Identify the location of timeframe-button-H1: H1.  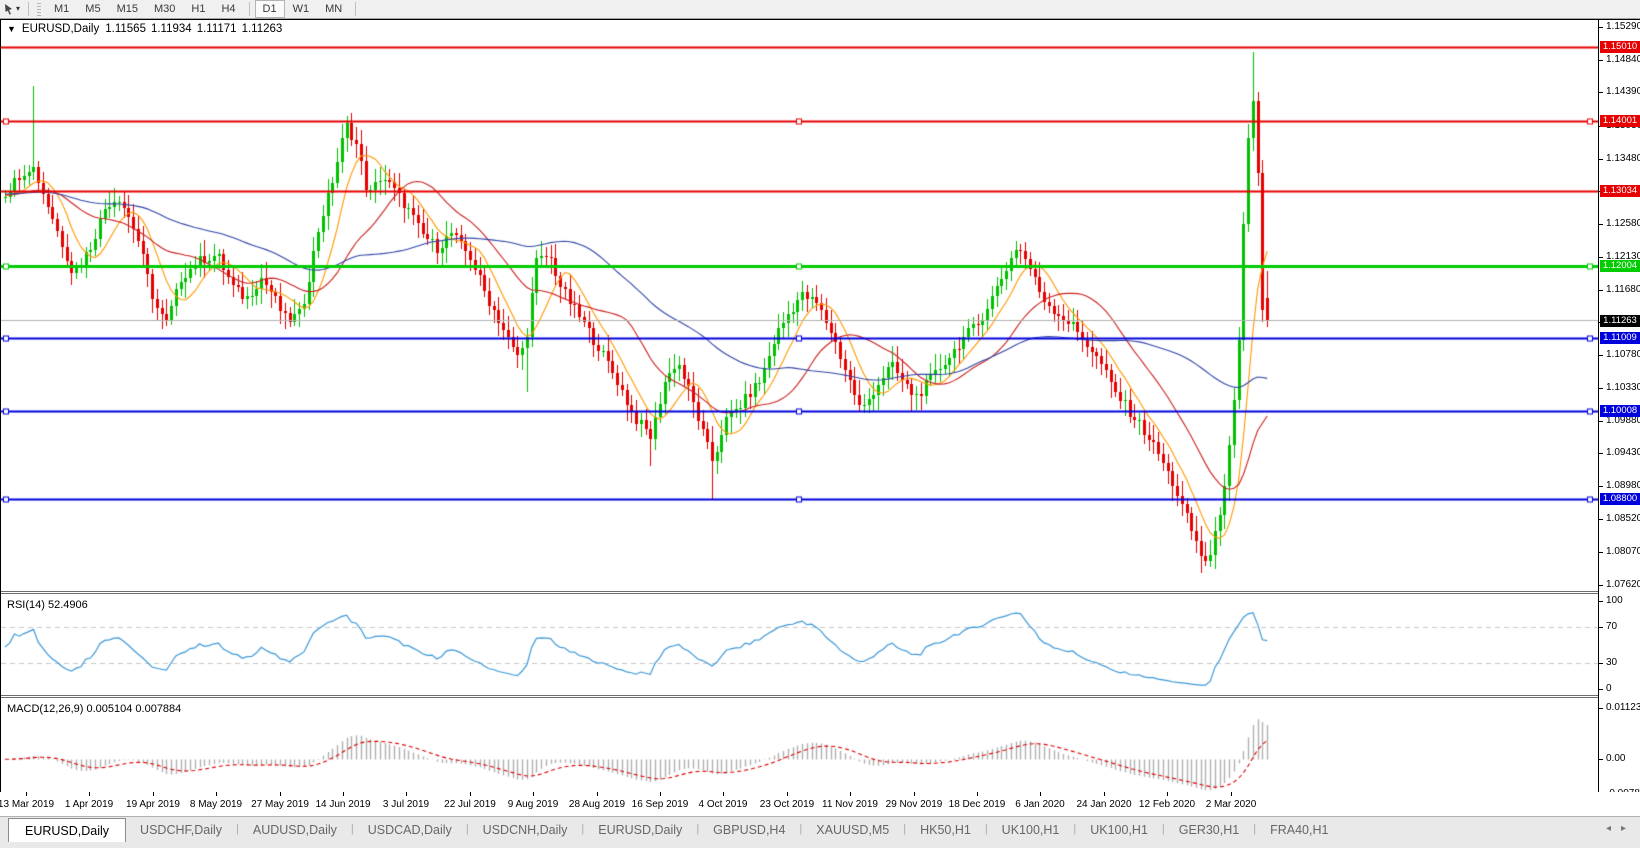
(198, 9).